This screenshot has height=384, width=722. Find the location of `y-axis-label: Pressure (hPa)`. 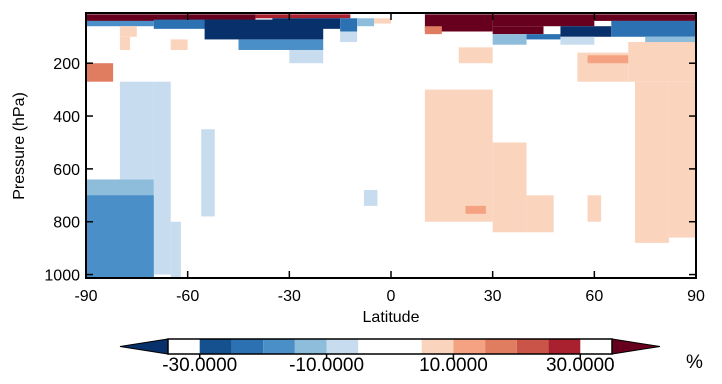

y-axis-label: Pressure (hPa) is located at coordinates (19, 146).